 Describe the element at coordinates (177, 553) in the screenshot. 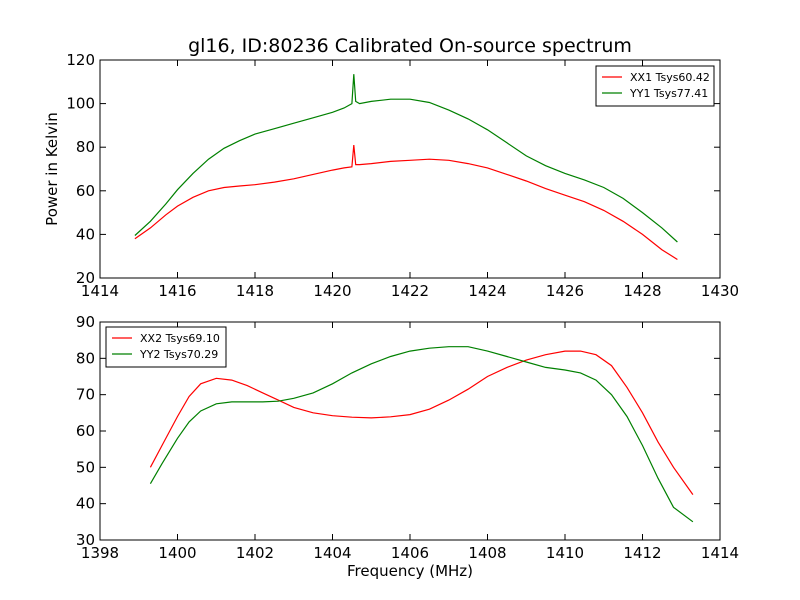

I see `x-tick-label: 1400` at that location.